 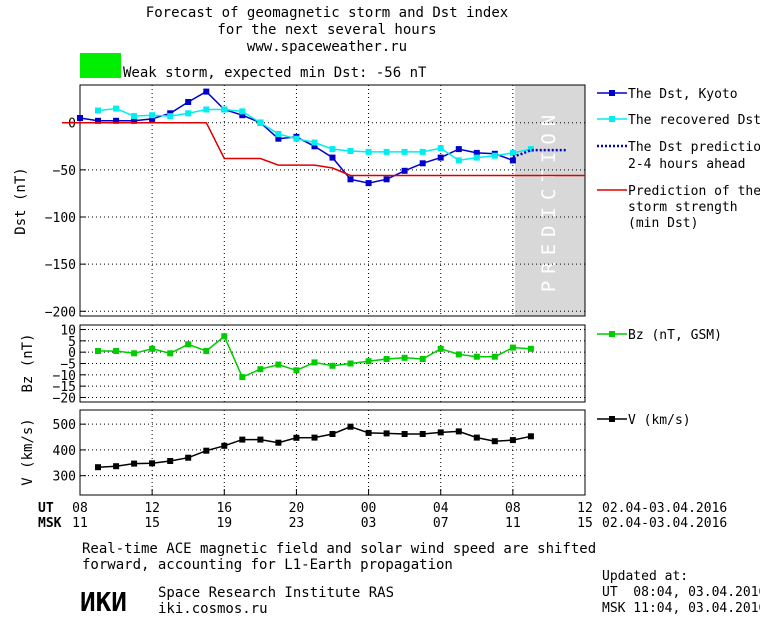 What do you see at coordinates (681, 608) in the screenshot?
I see `updated-msk: MSK 11:04, 03.04.2016` at bounding box center [681, 608].